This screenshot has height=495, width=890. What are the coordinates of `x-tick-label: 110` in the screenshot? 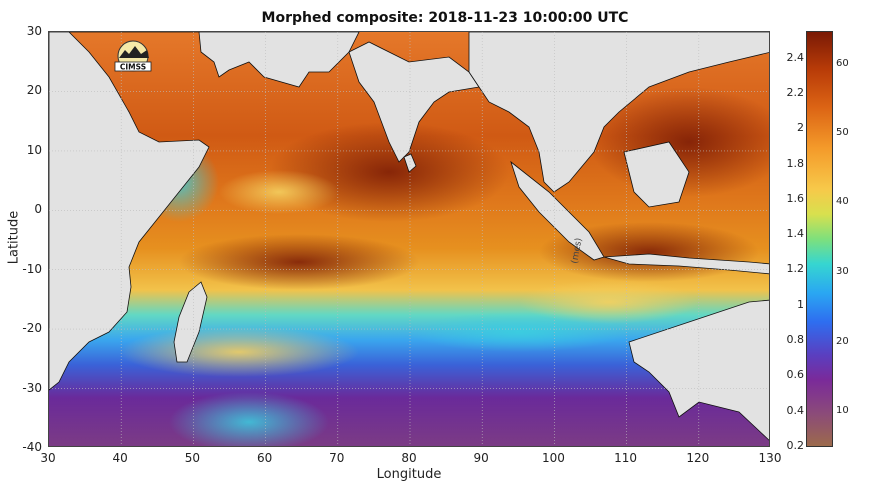 It's located at (626, 458).